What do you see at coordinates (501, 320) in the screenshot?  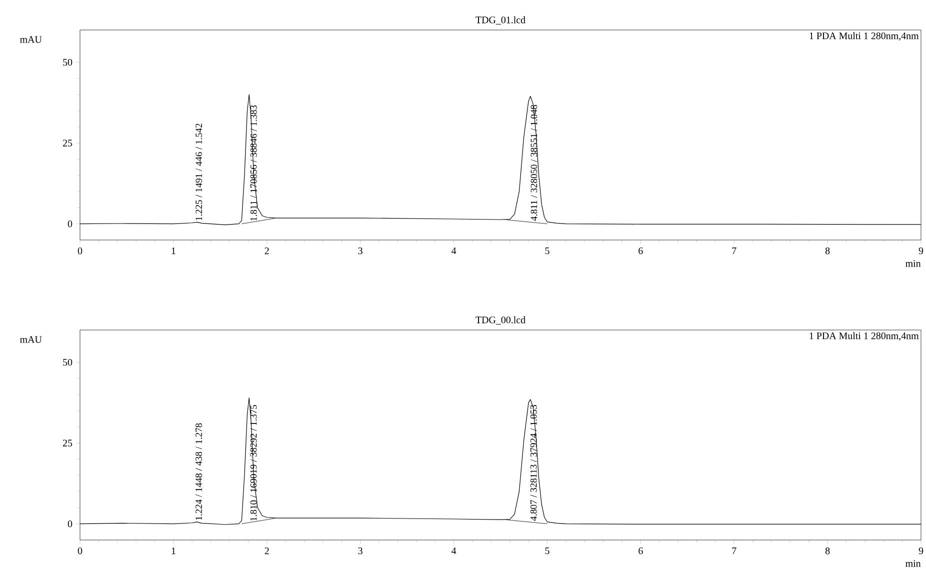 I see `chart-title: TDG_00.lcd` at bounding box center [501, 320].